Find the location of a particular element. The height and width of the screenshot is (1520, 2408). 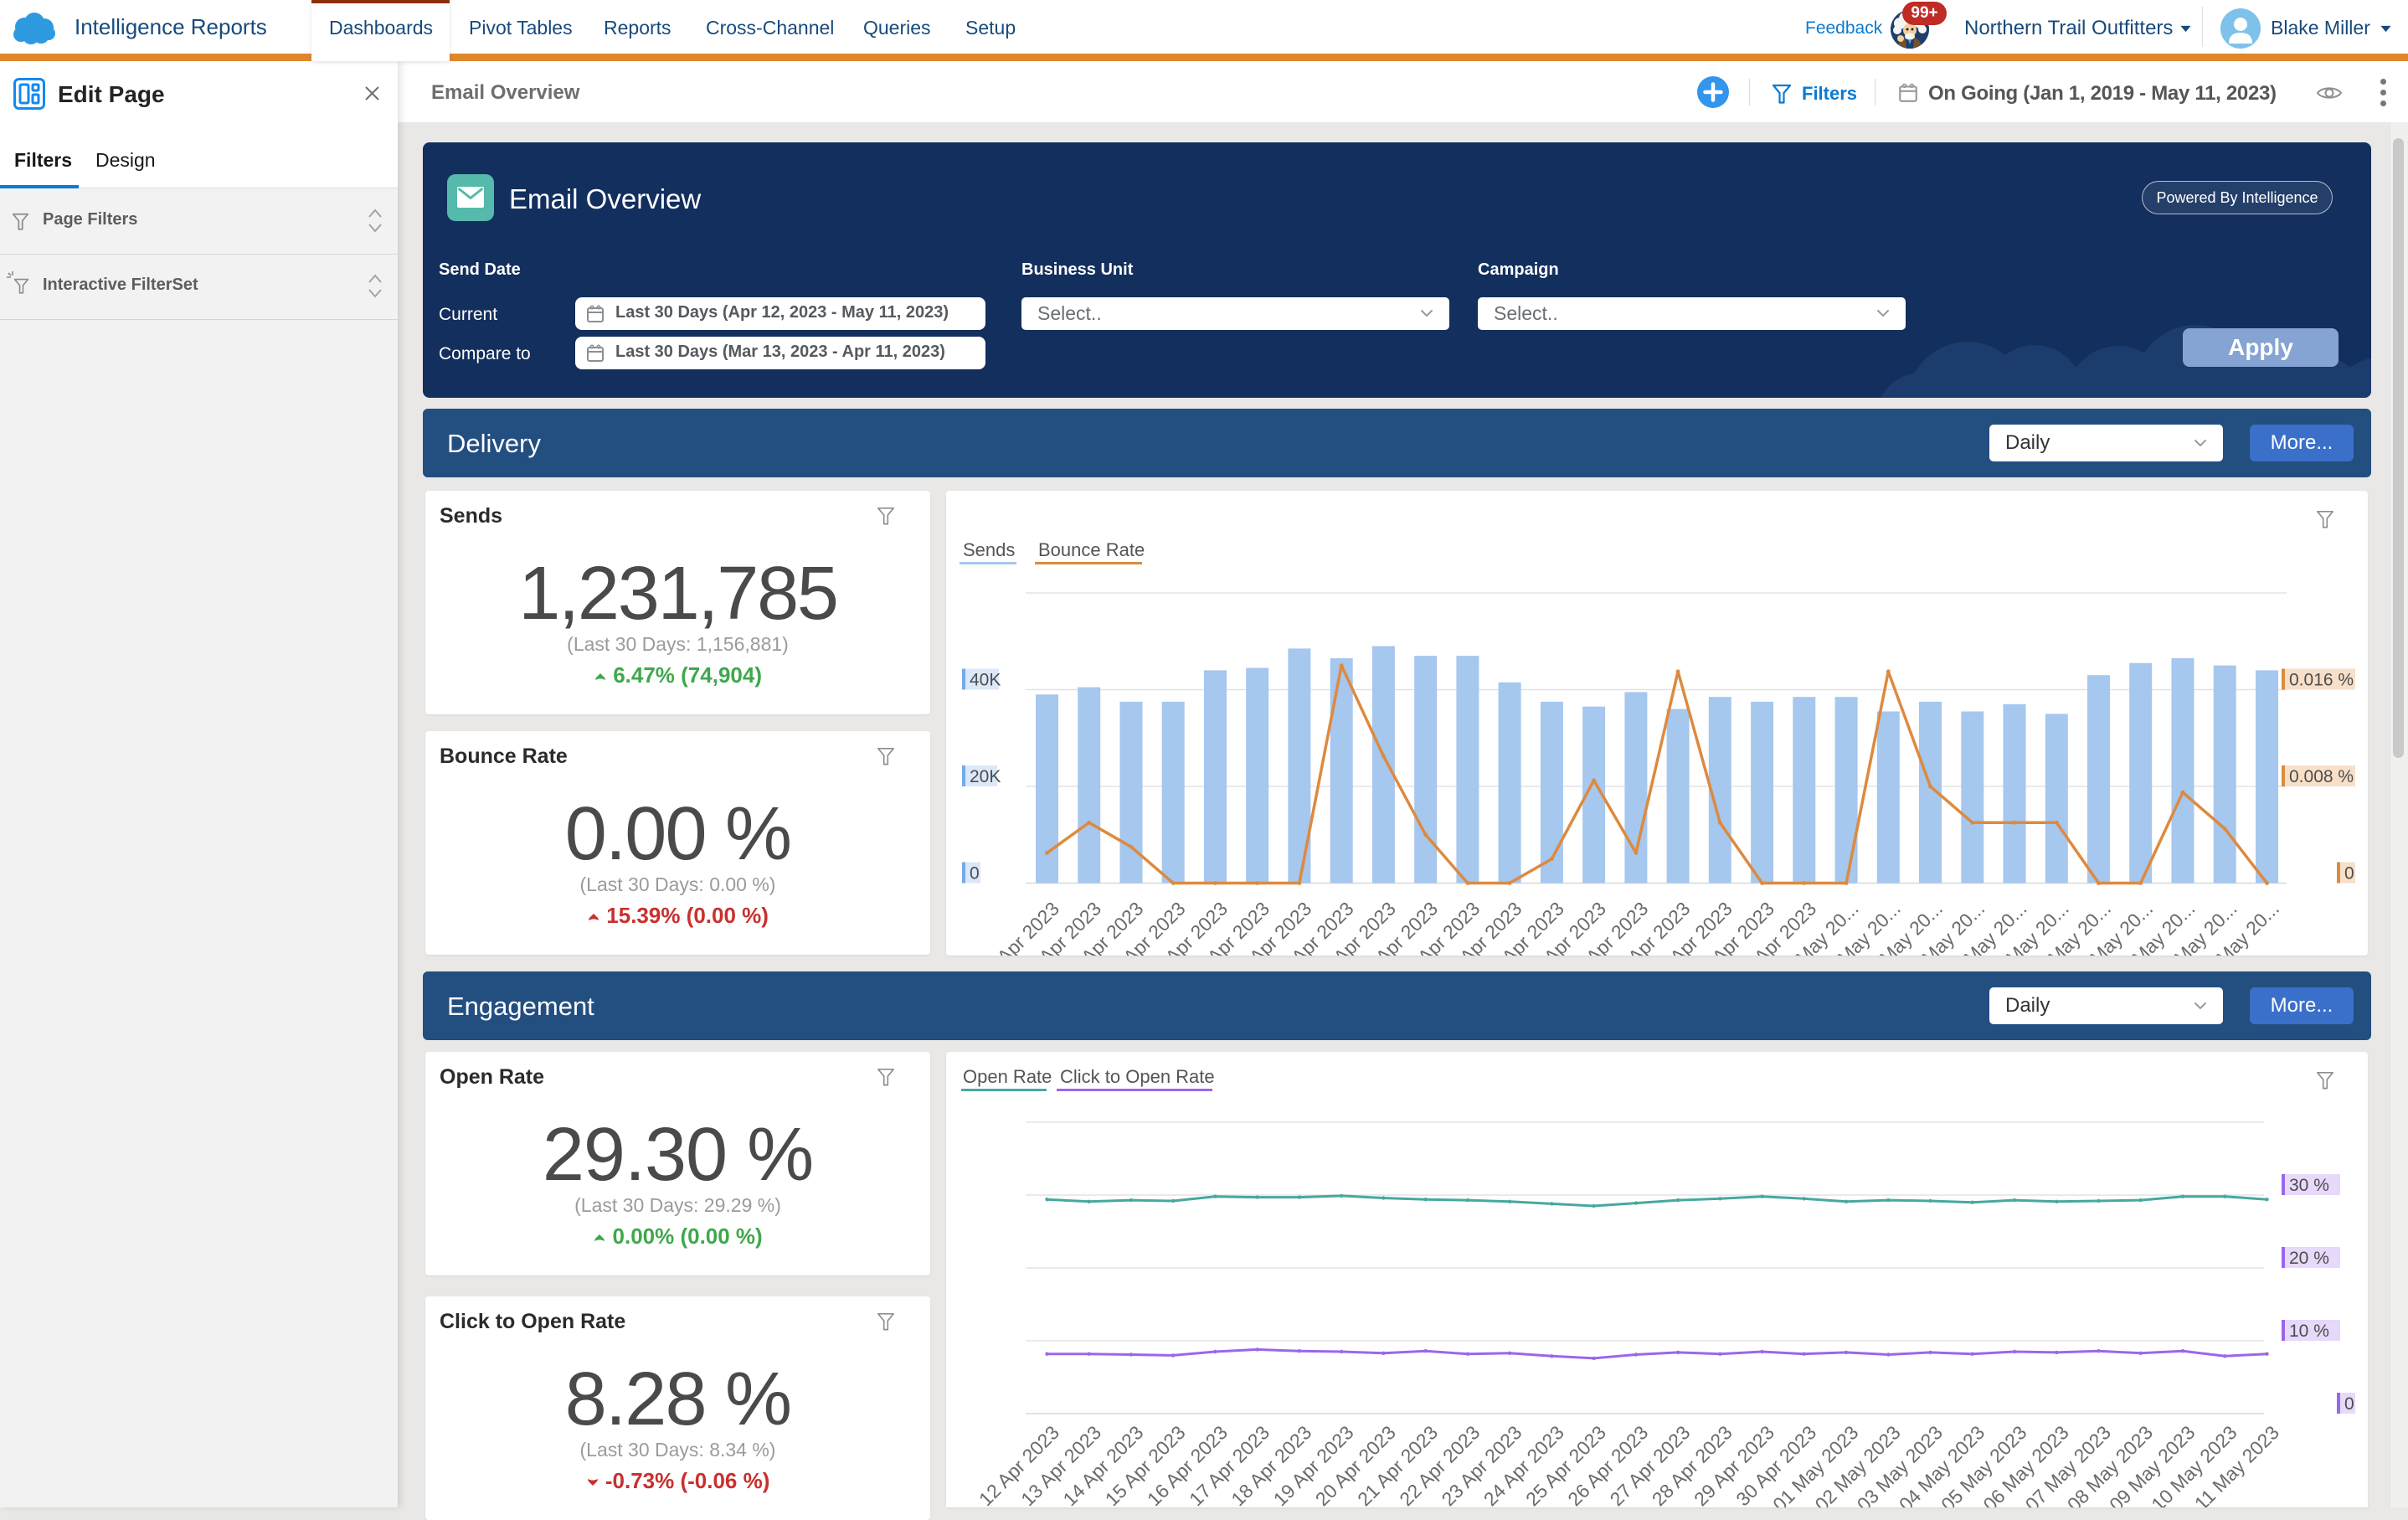

svg-text: 30 % is located at coordinates (2309, 1185).